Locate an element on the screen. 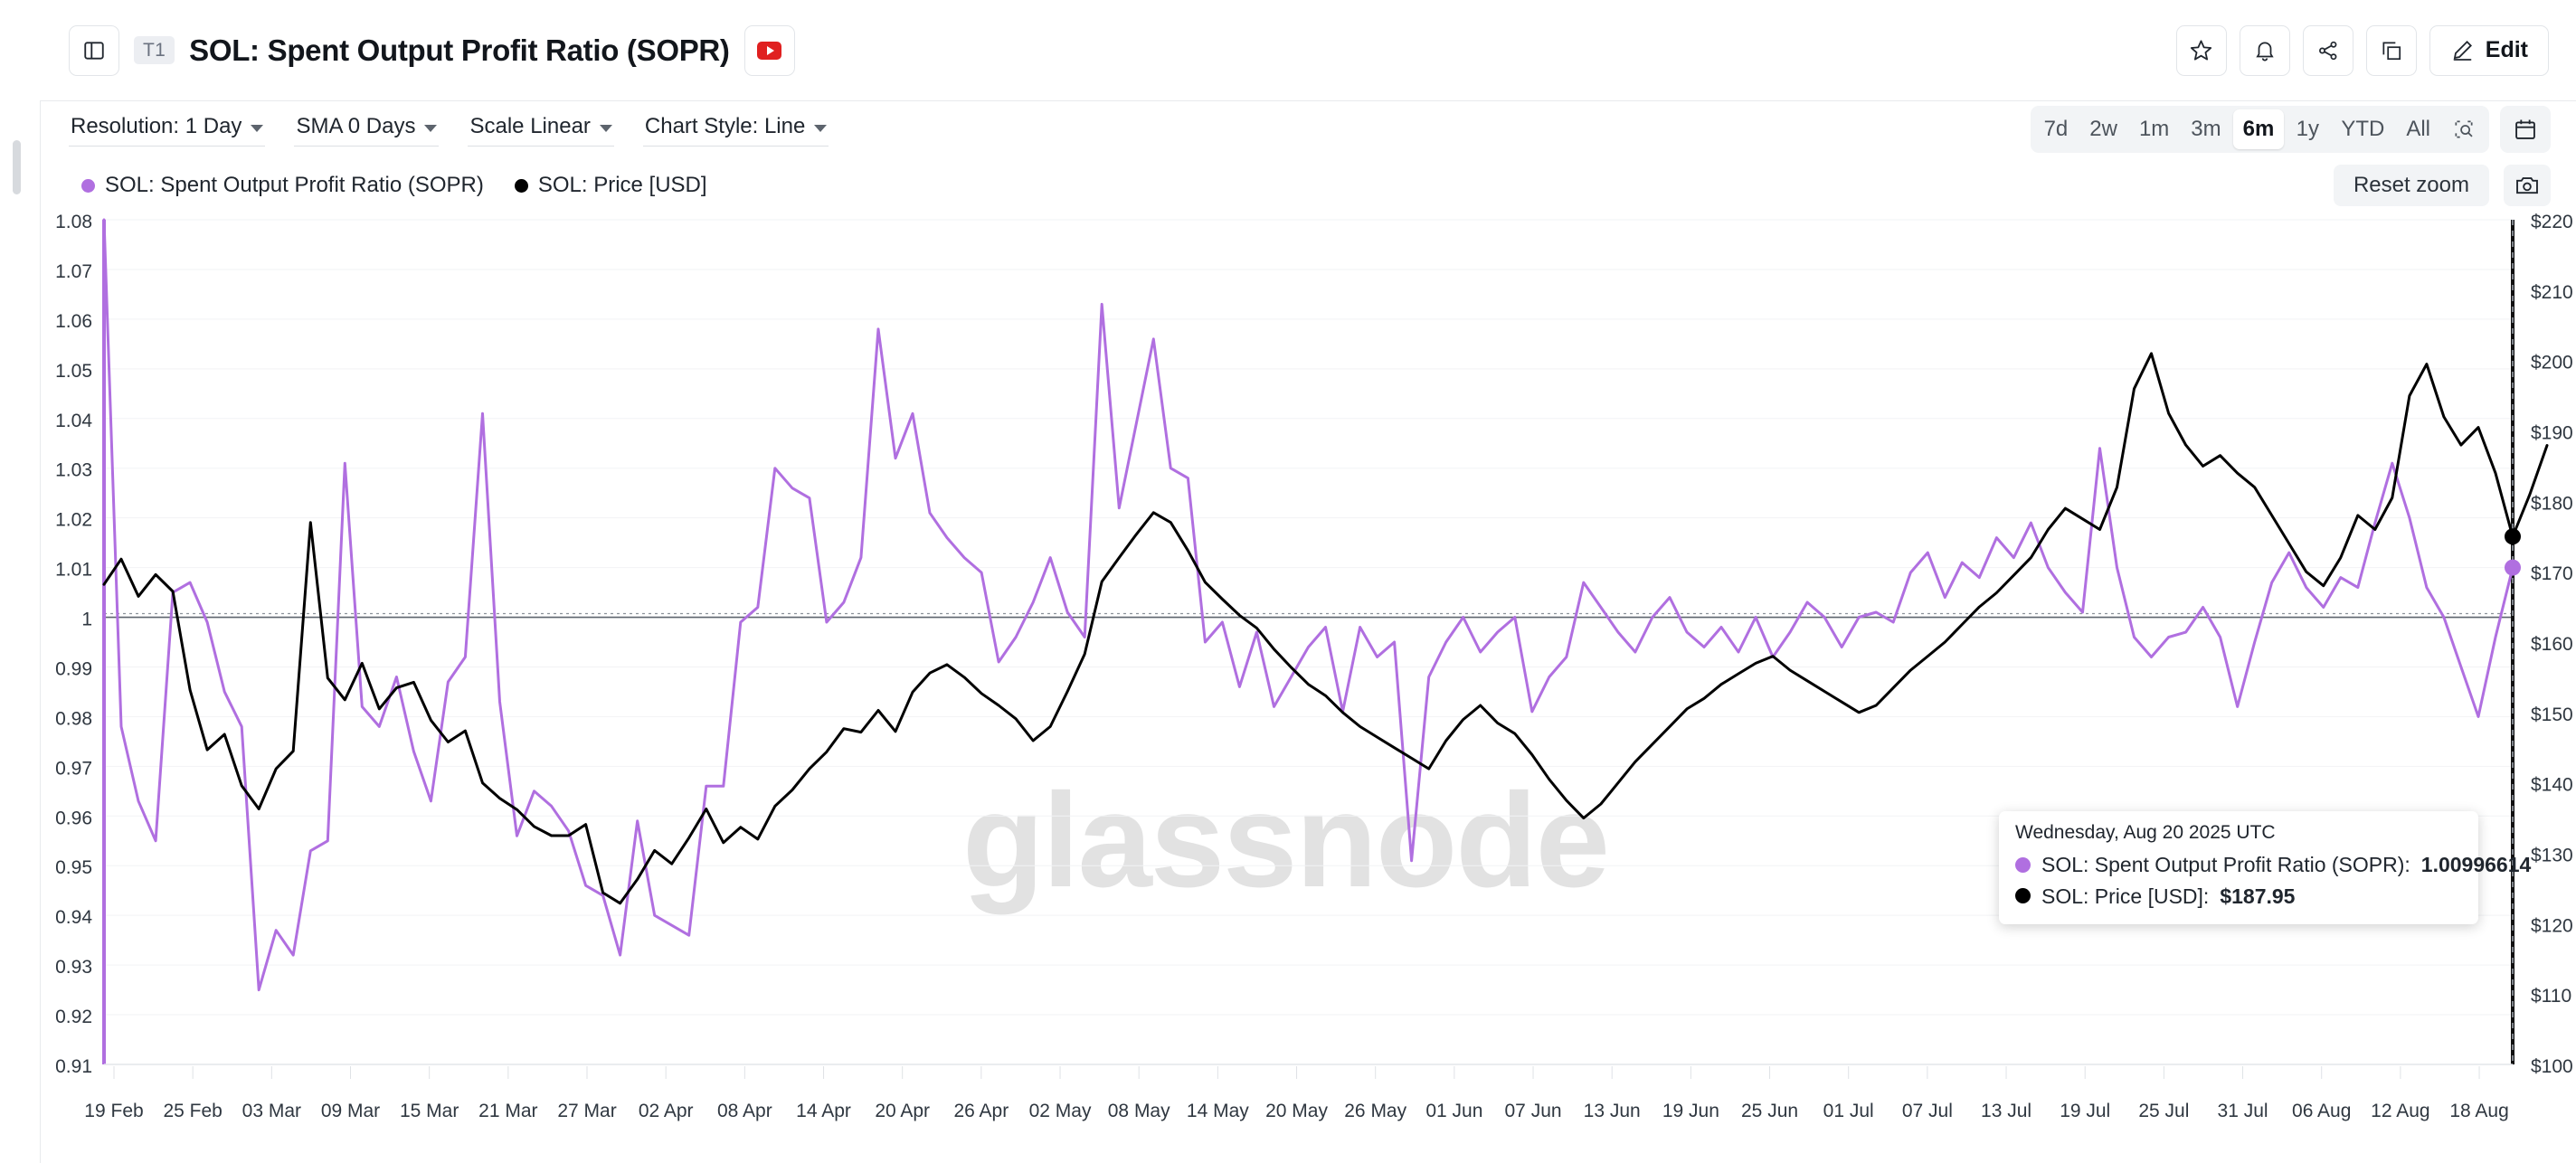 This screenshot has width=2576, height=1163. legend-item-price: SOL: Price [USD] is located at coordinates (610, 185).